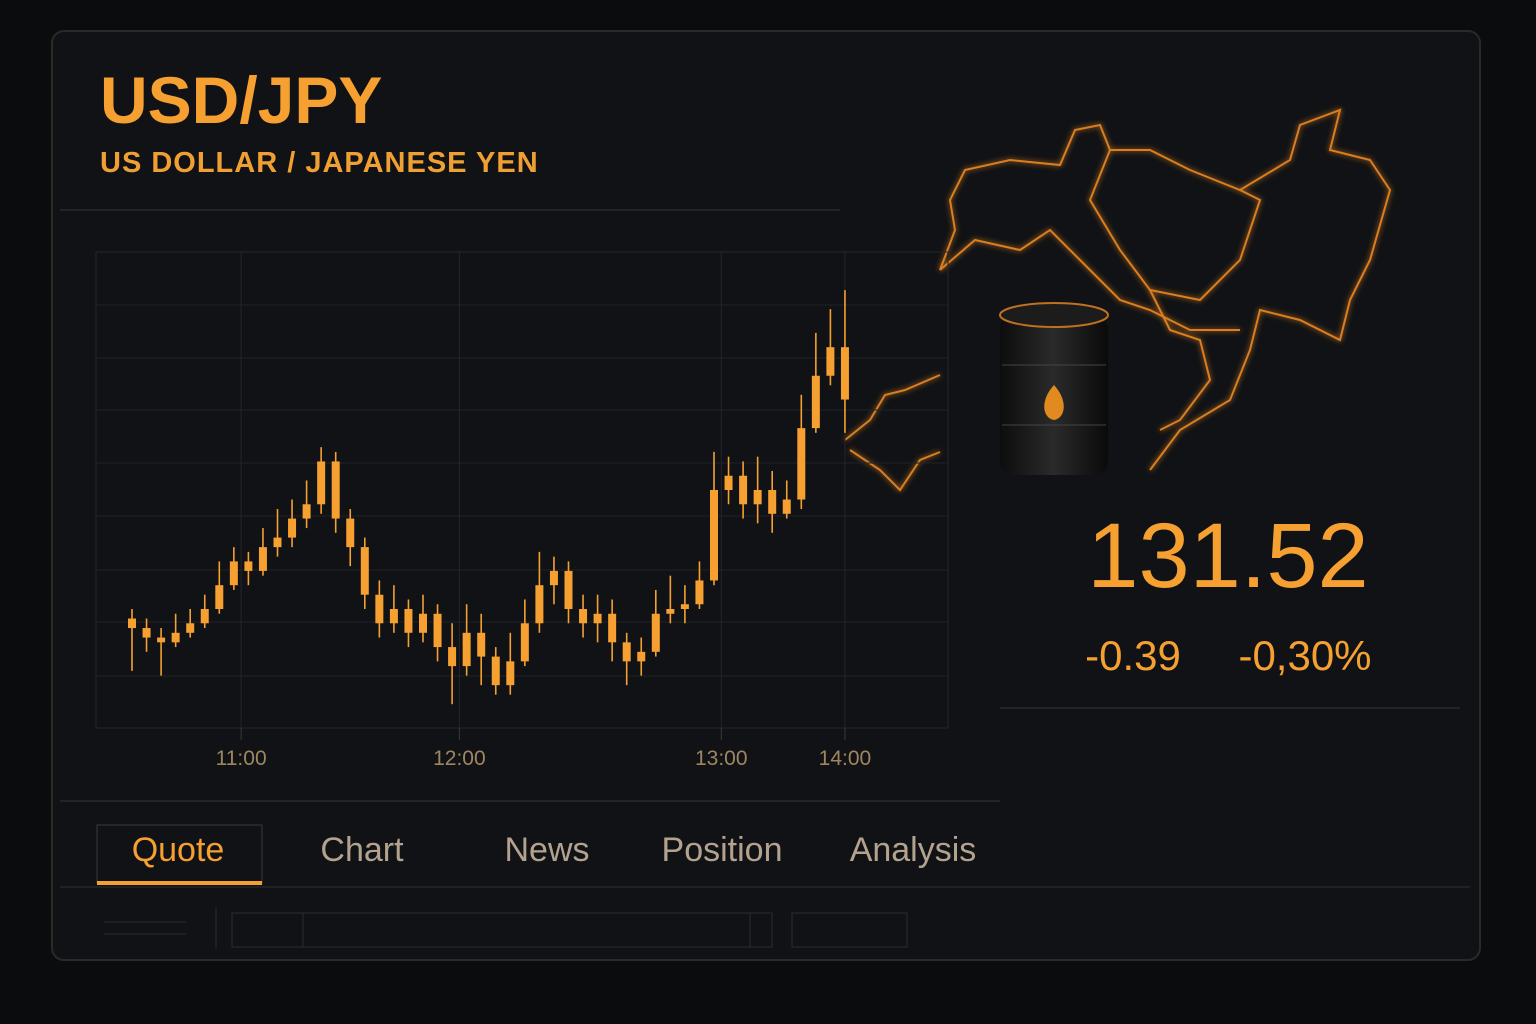 The image size is (1536, 1024). Describe the element at coordinates (1304, 655) in the screenshot. I see `price-change-percent: -0,30%` at that location.